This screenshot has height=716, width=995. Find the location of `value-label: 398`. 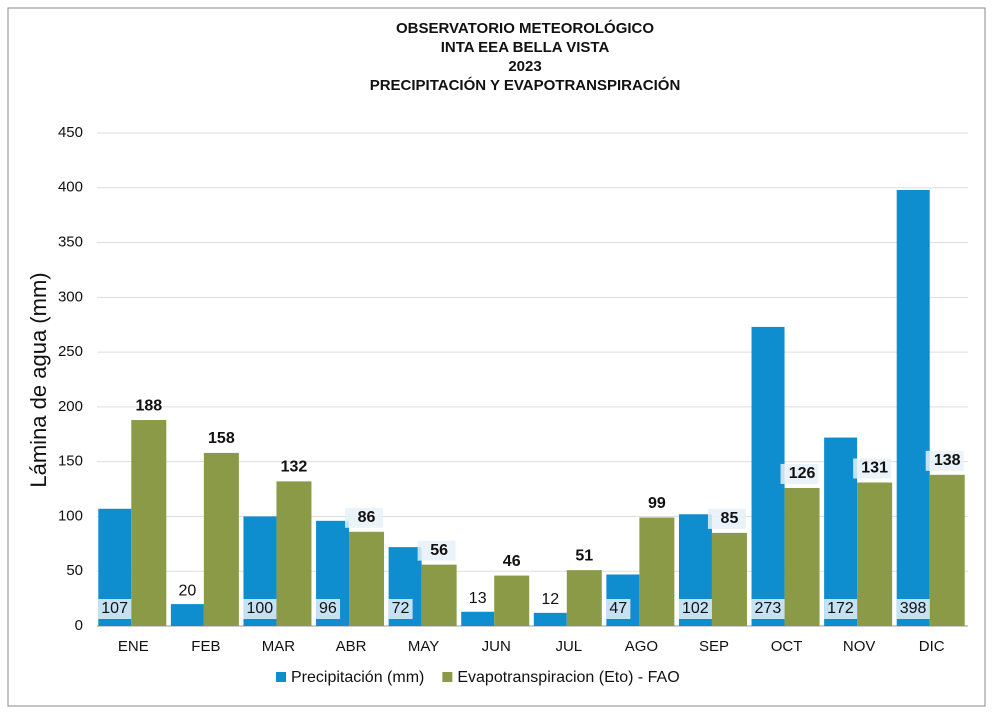

value-label: 398 is located at coordinates (913, 608).